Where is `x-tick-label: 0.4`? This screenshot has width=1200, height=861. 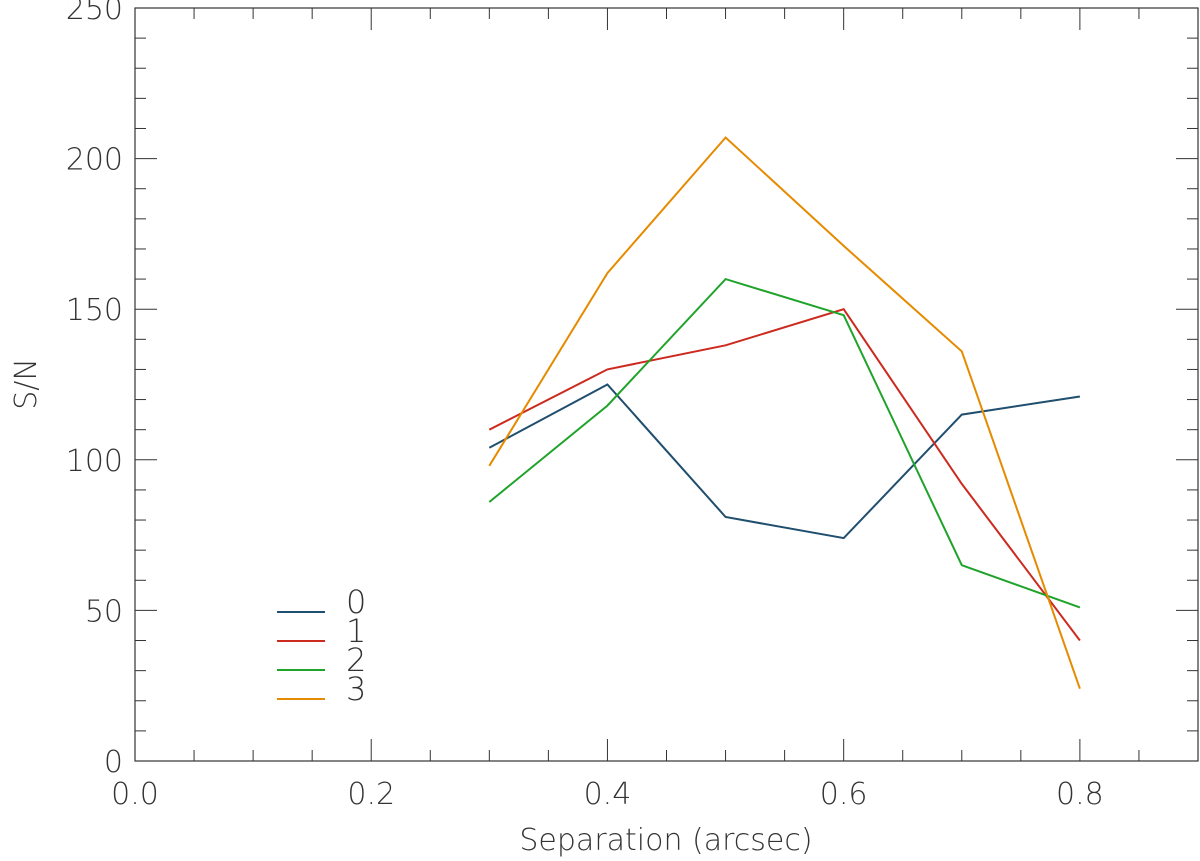 x-tick-label: 0.4 is located at coordinates (608, 794).